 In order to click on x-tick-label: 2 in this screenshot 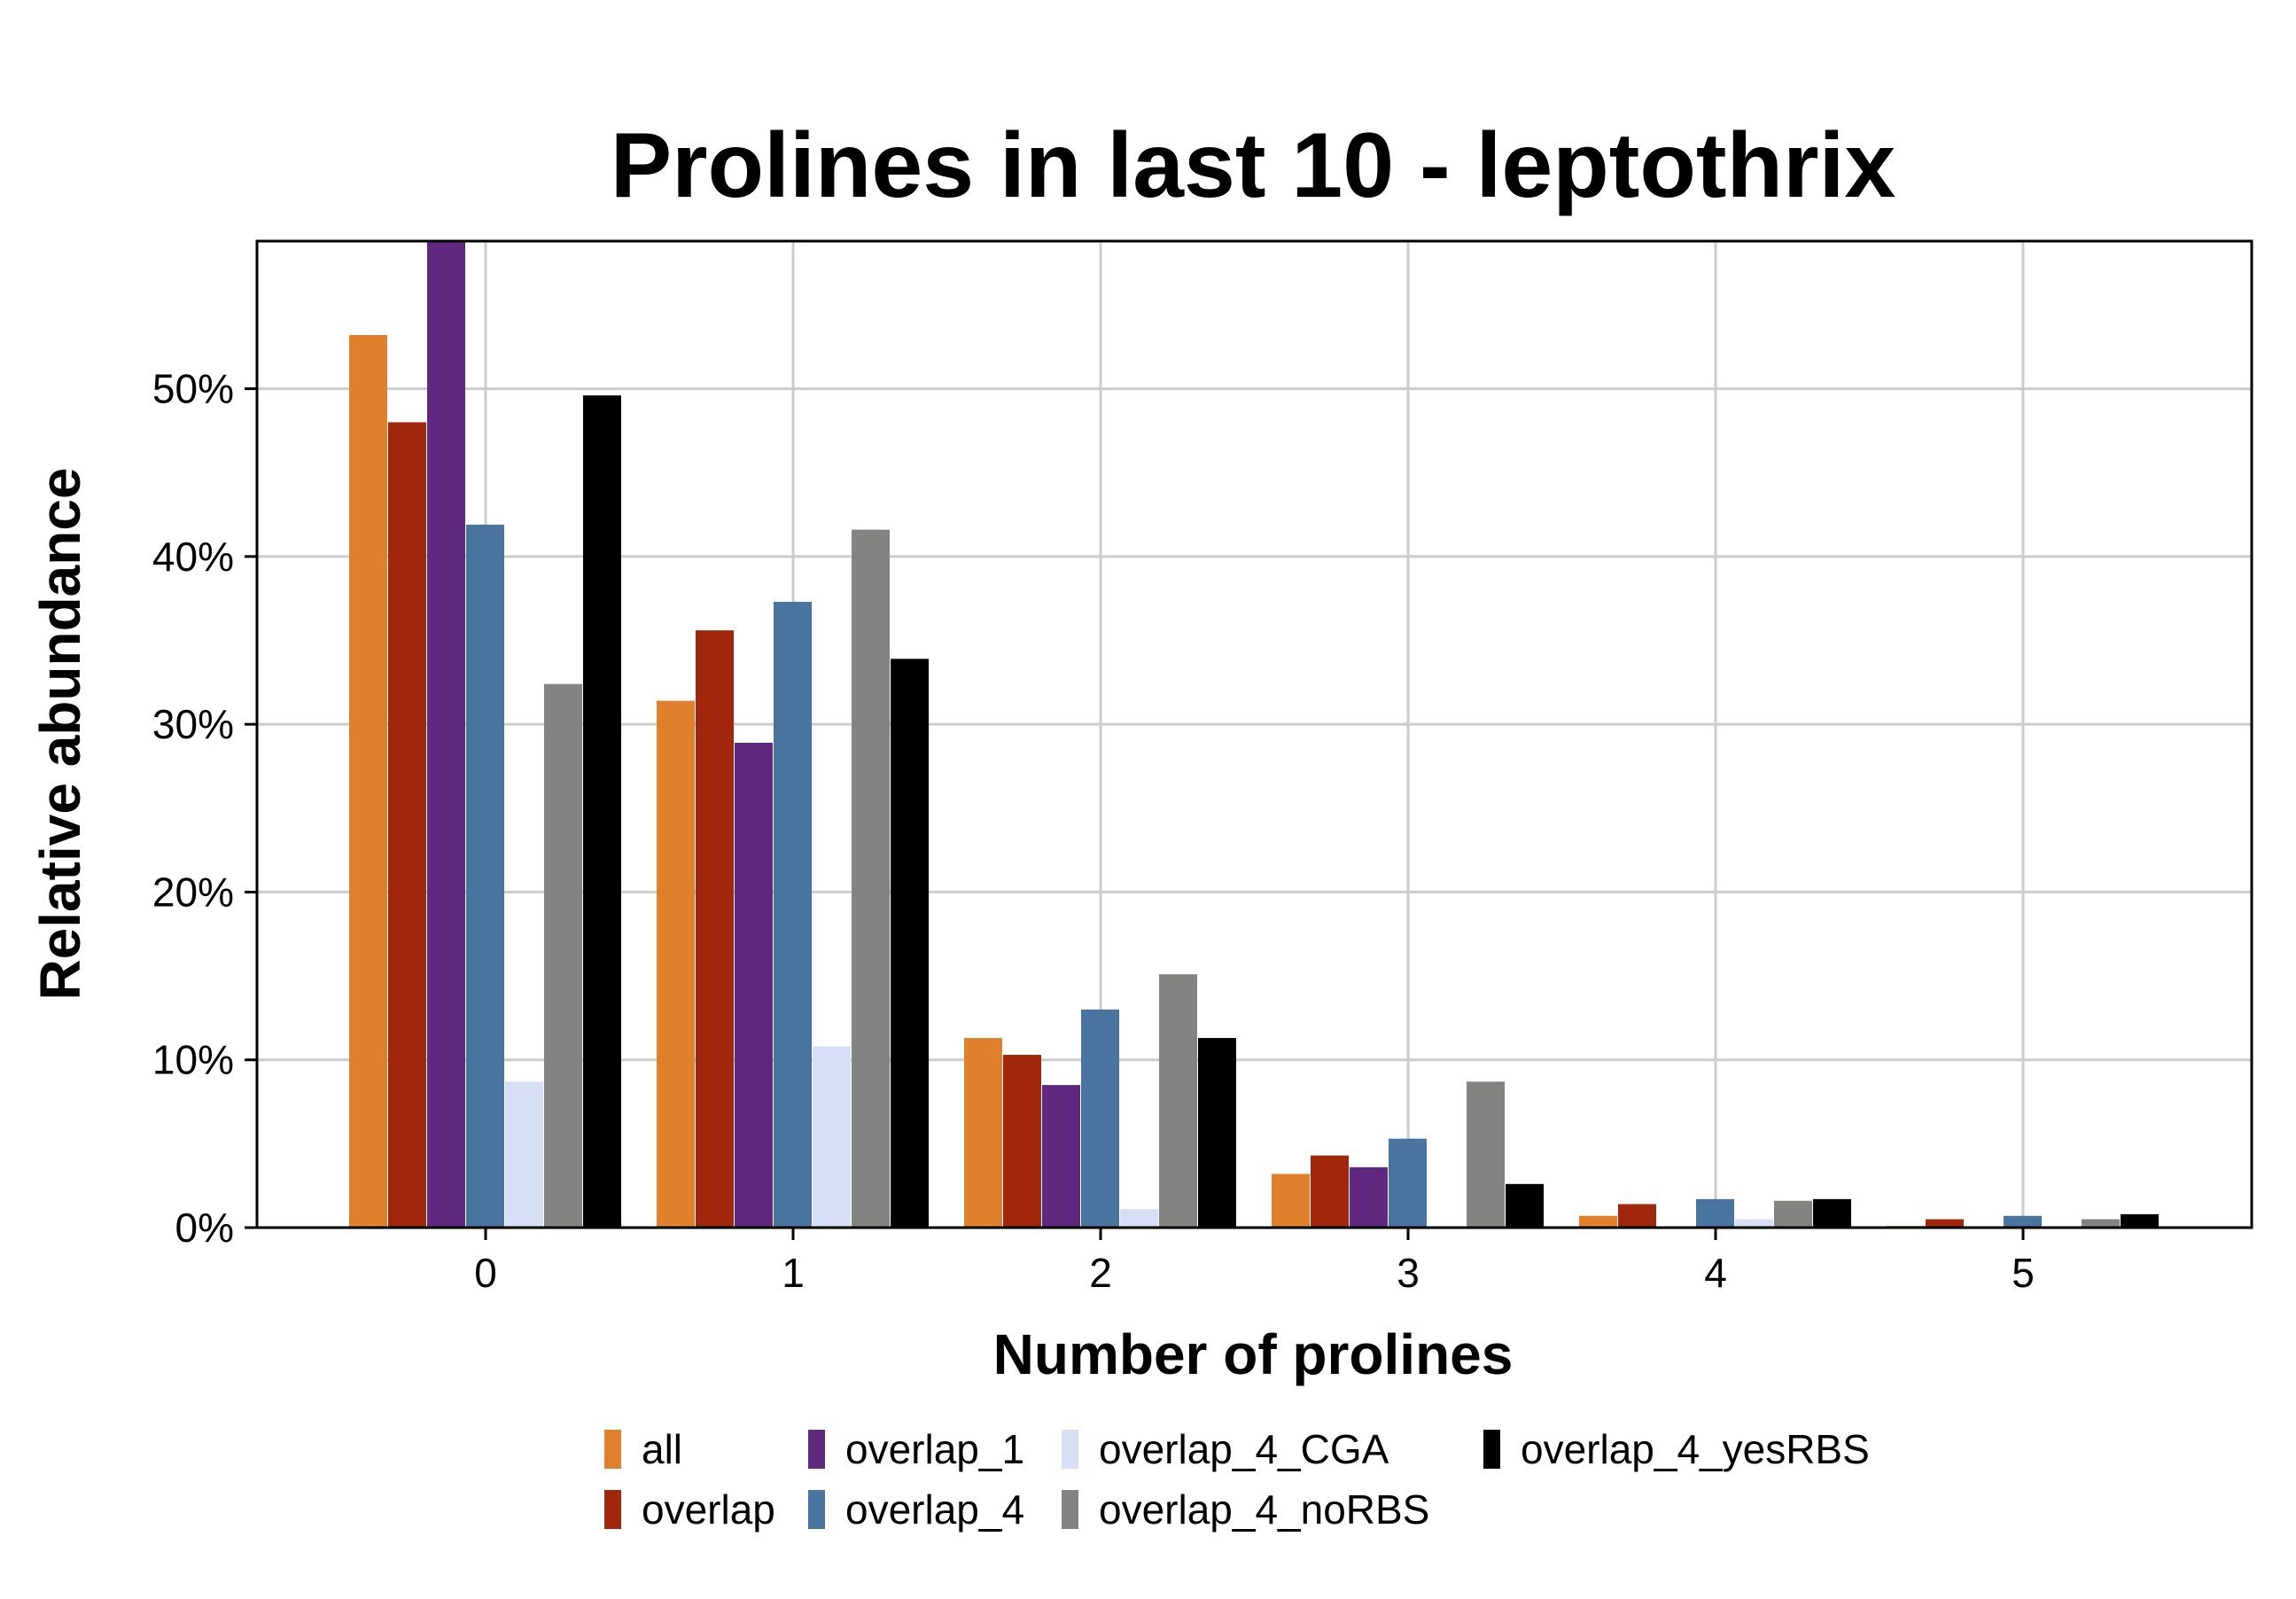, I will do `click(1100, 1273)`.